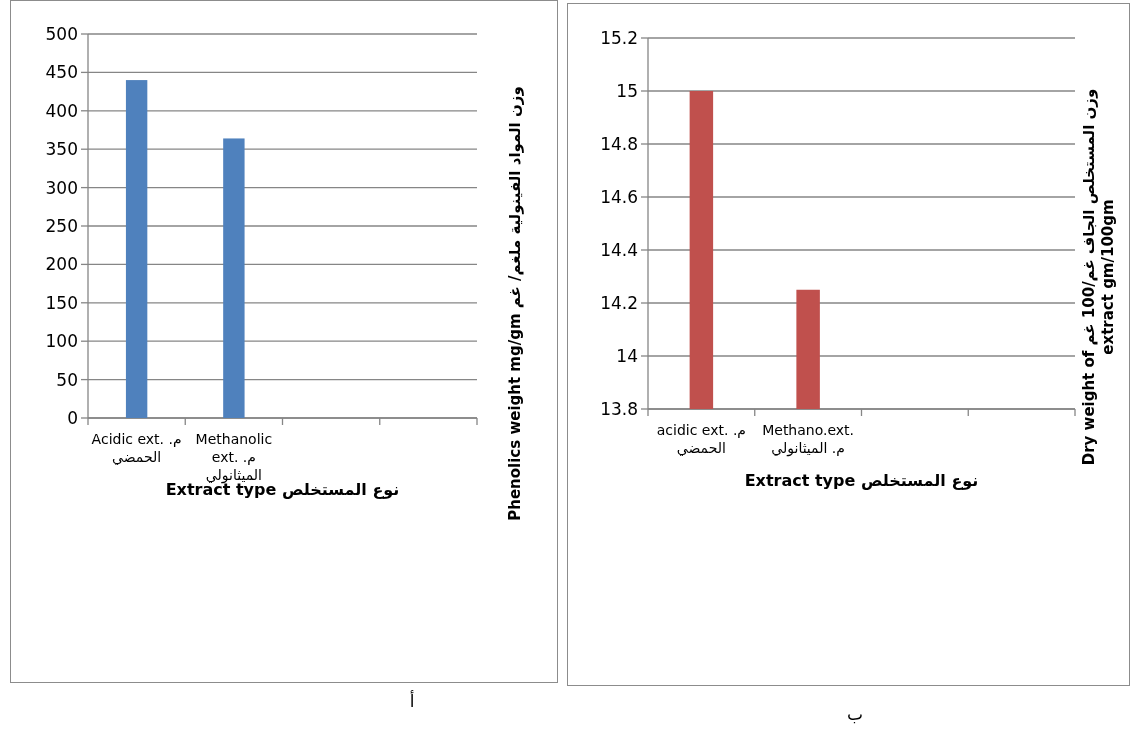  I want to click on y-tick-label: 350, so click(61, 149).